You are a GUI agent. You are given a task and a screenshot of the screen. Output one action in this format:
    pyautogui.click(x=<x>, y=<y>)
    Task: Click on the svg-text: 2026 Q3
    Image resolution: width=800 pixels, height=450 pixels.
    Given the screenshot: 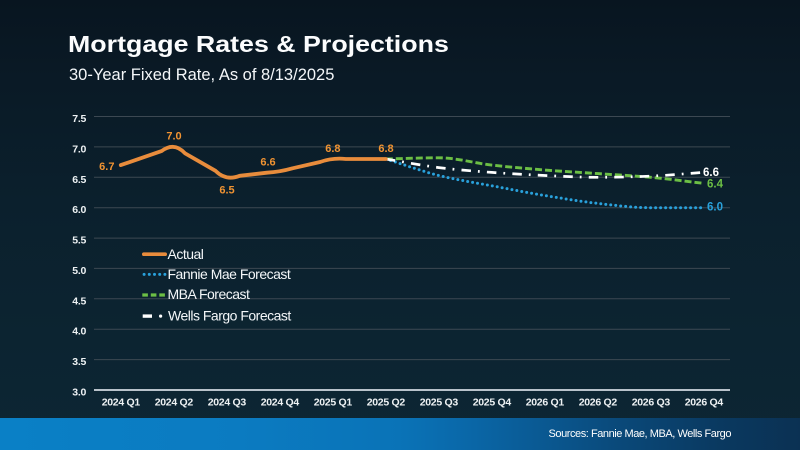 What is the action you would take?
    pyautogui.click(x=651, y=403)
    